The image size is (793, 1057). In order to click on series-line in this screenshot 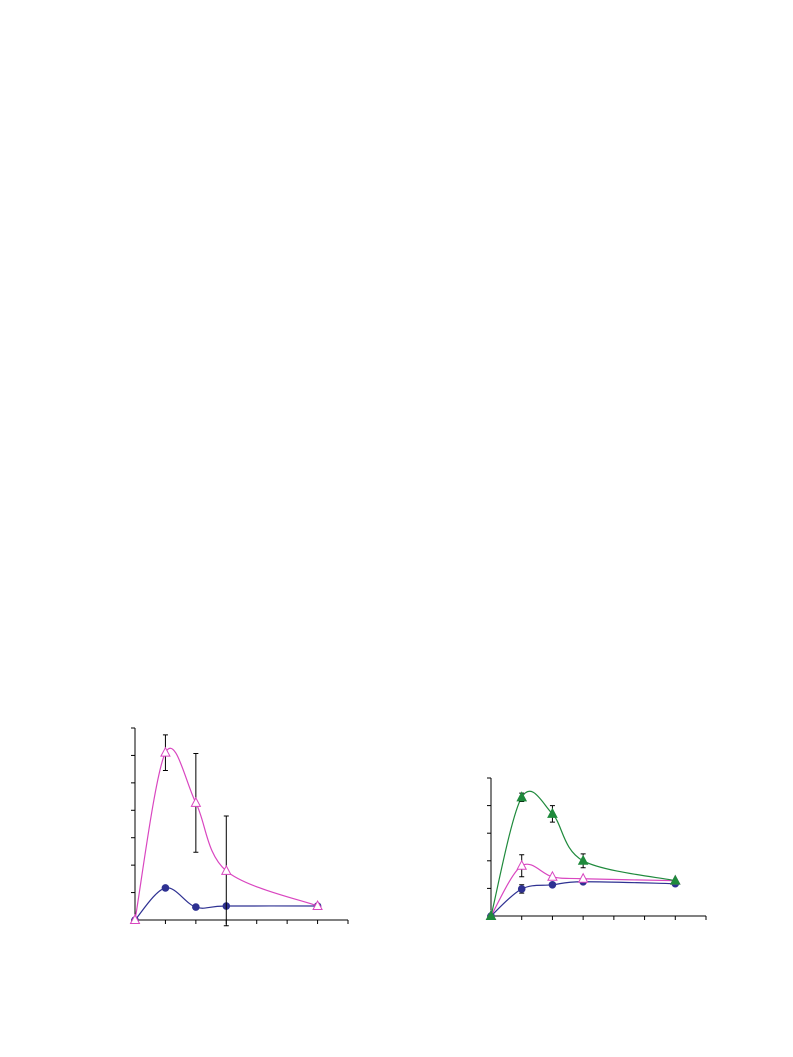, I will do `click(226, 834)`.